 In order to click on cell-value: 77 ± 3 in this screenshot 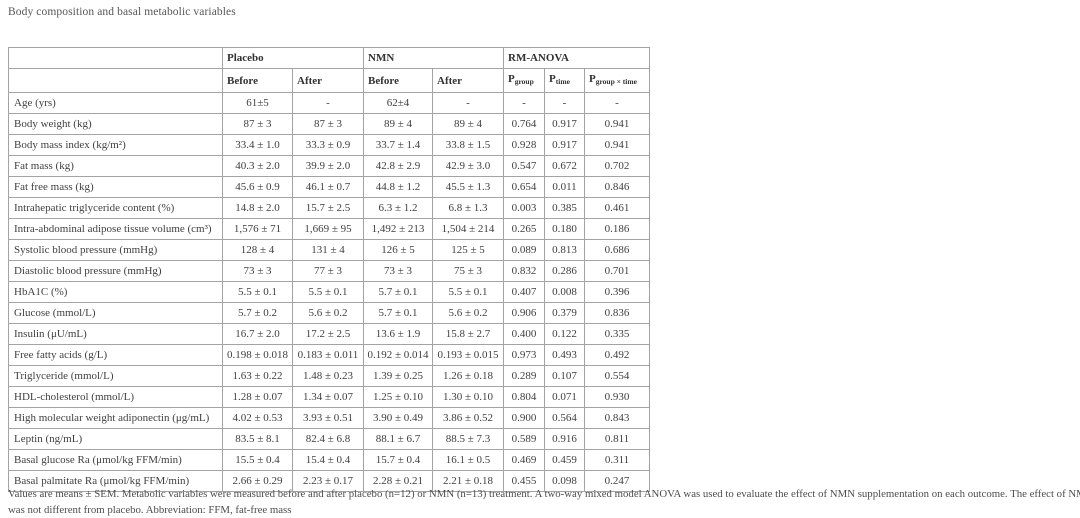, I will do `click(328, 271)`.